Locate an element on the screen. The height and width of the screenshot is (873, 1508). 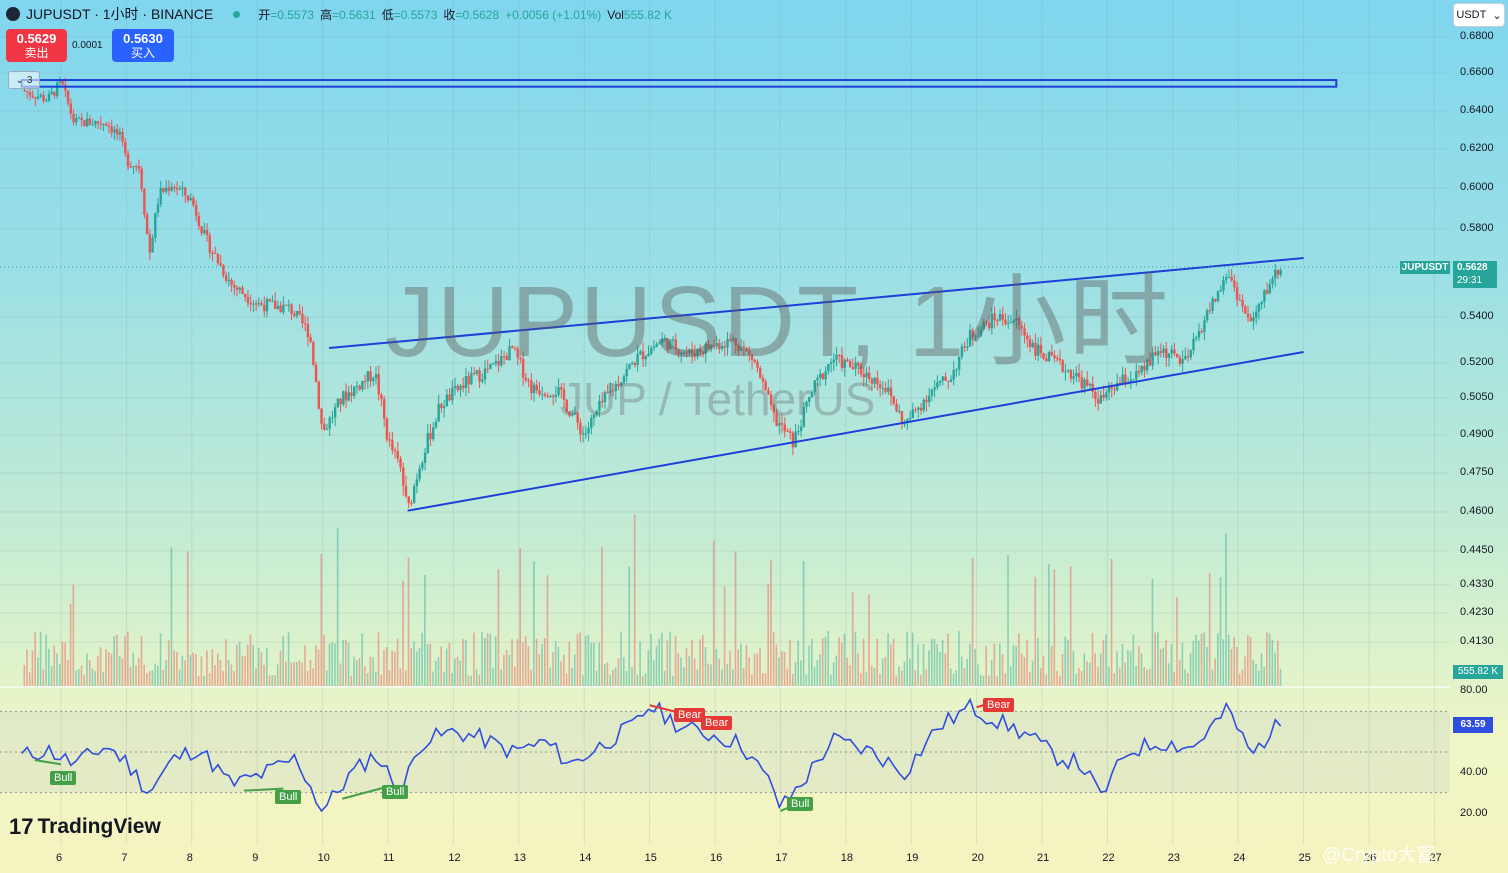
currency-select: USDT ⌄ is located at coordinates (1479, 15).